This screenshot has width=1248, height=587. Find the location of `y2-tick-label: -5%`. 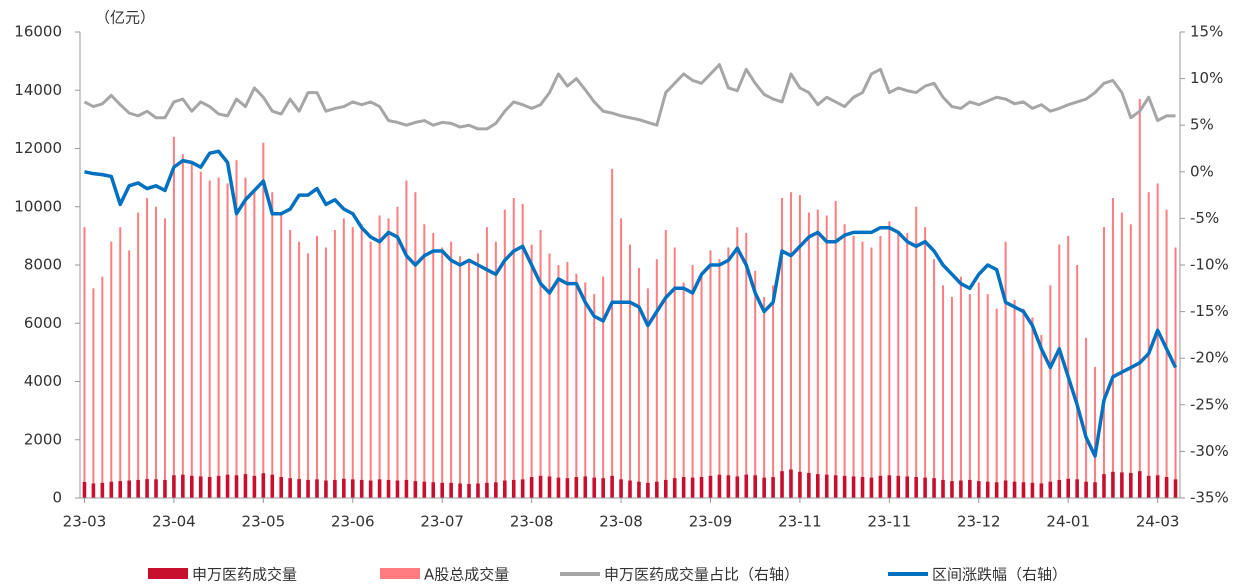

y2-tick-label: -5% is located at coordinates (1204, 218).